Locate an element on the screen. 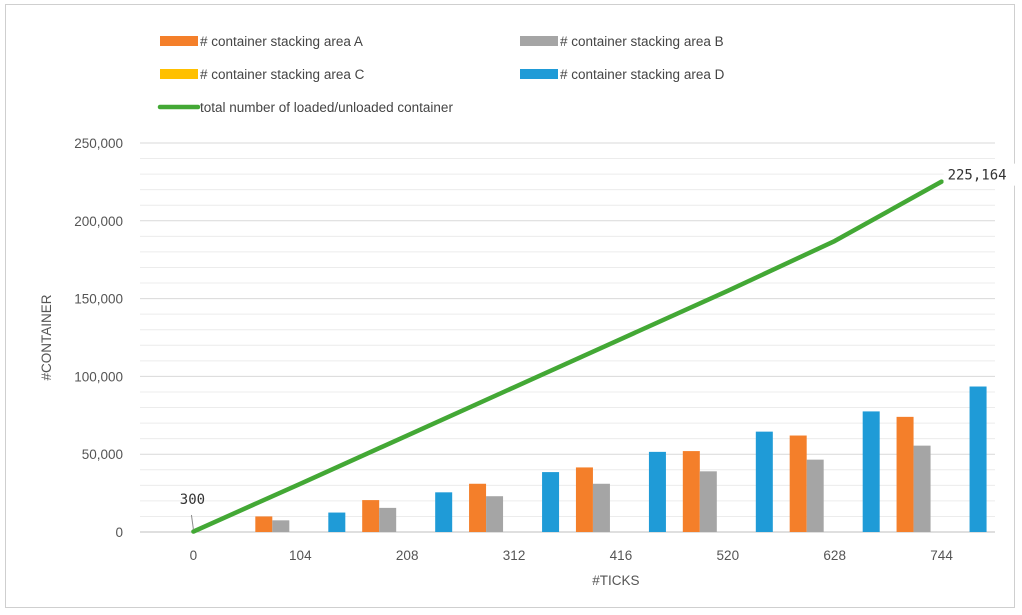 This screenshot has width=1022, height=615. annotation-start-label: 300 is located at coordinates (192, 500).